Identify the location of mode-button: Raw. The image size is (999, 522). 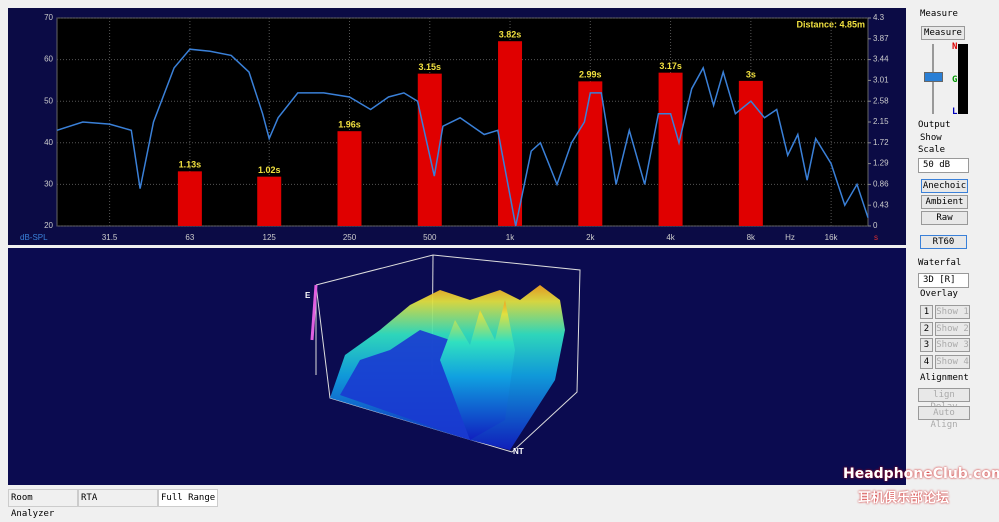
(944, 218).